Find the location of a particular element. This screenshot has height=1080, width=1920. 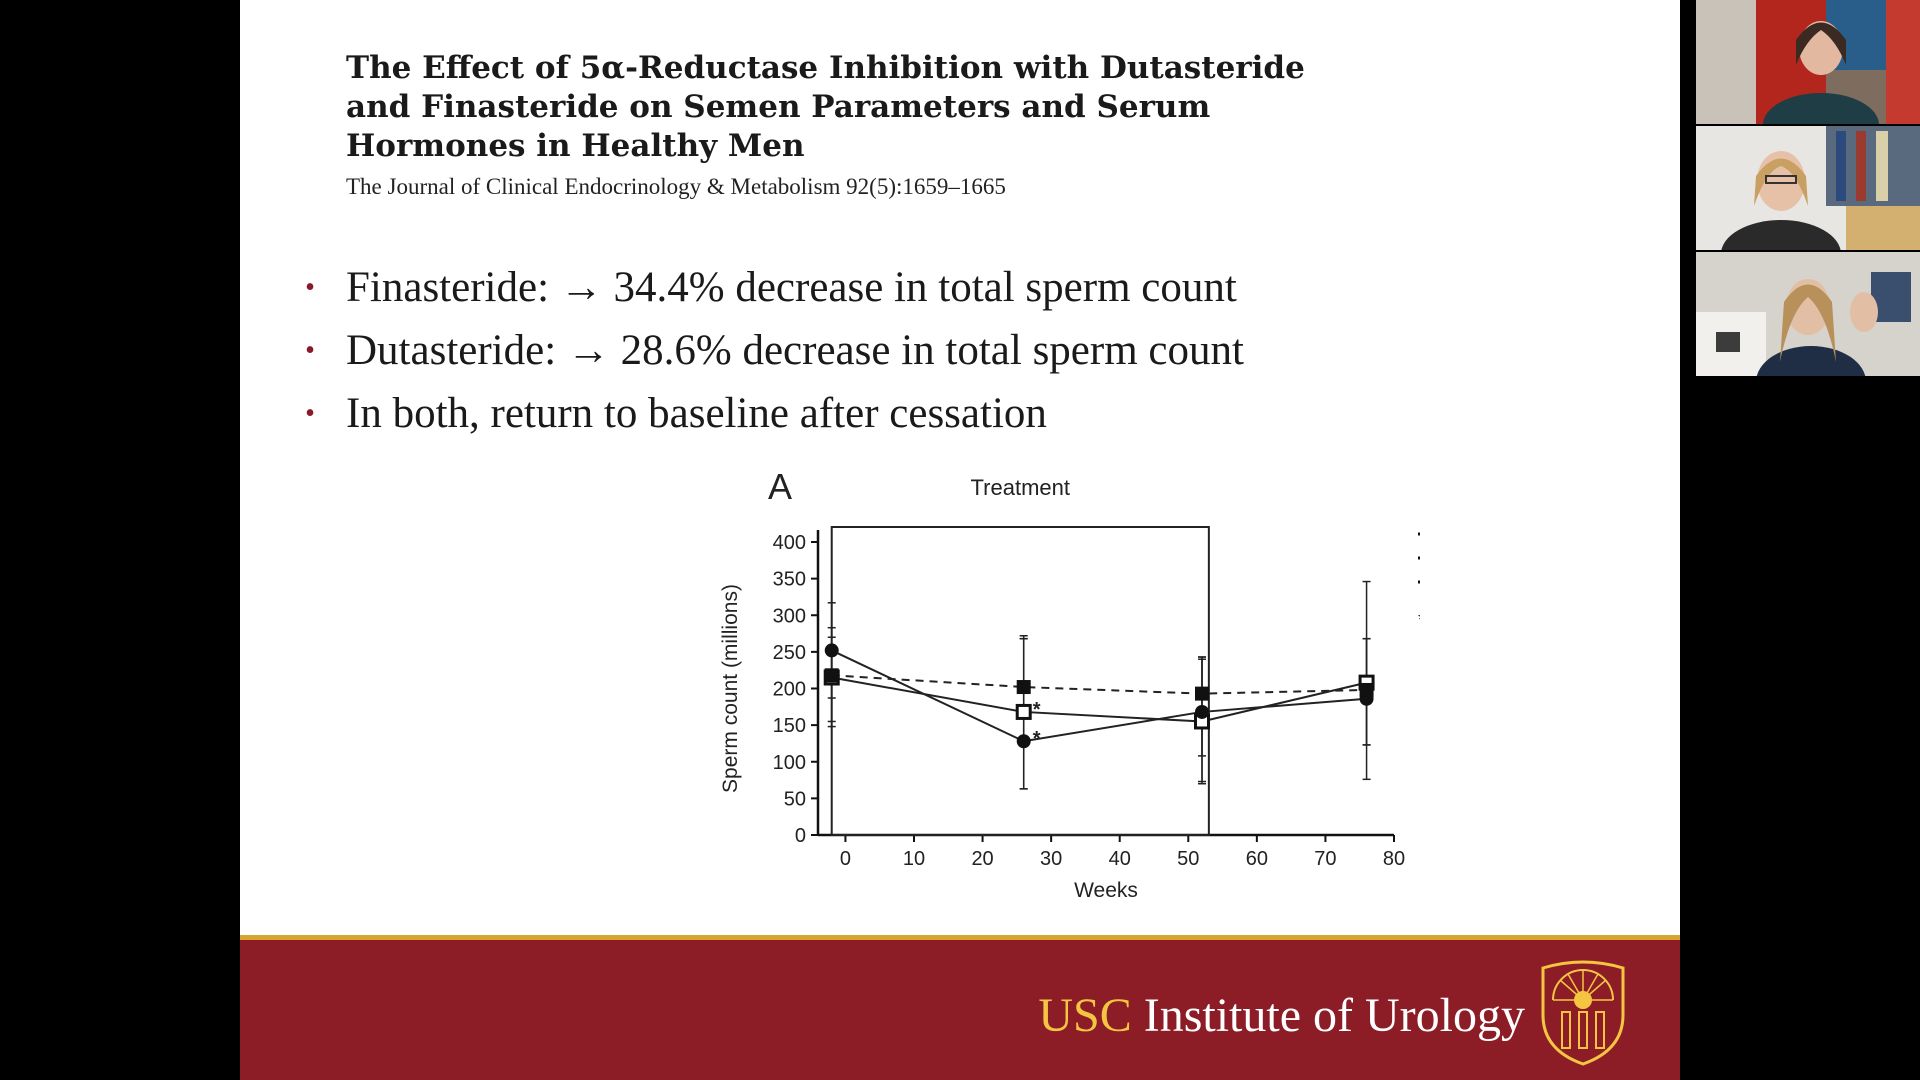

treatment-label: Treatment is located at coordinates (1020, 487).